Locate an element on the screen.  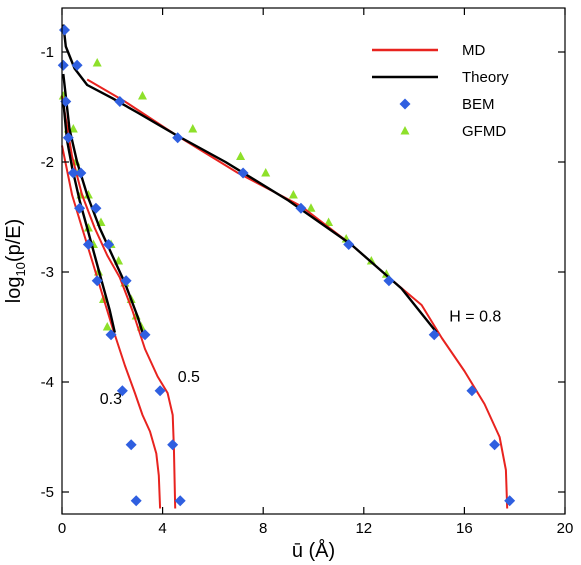
y-tick-label: -4 is located at coordinates (47, 382).